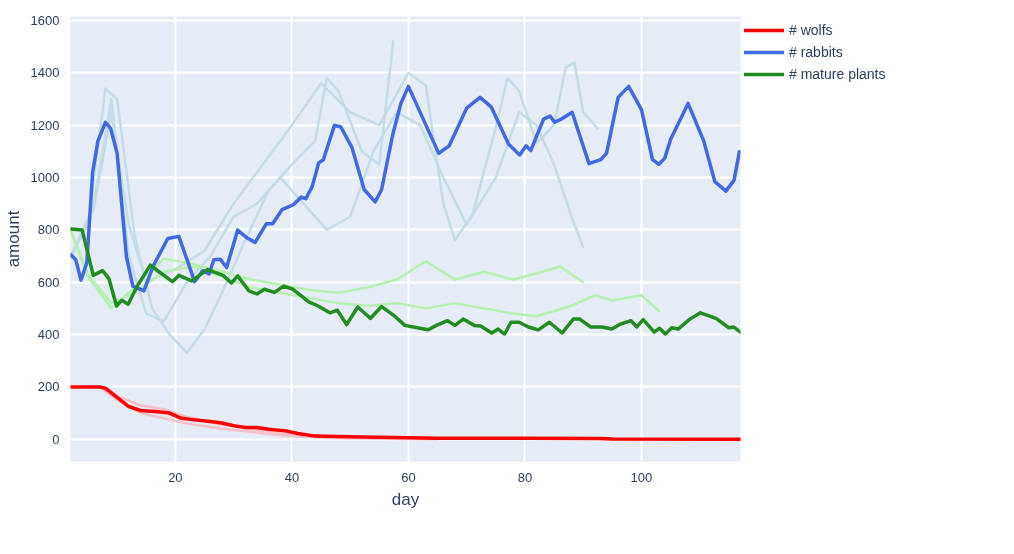 This screenshot has width=1014, height=554. What do you see at coordinates (48, 230) in the screenshot?
I see `y-tick-label: 800` at bounding box center [48, 230].